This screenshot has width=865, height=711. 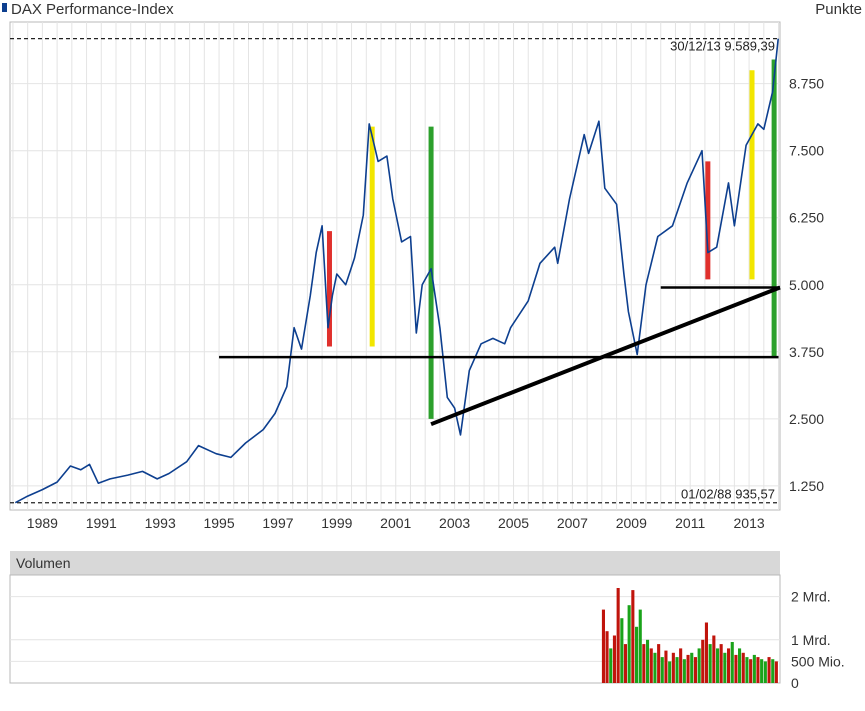 What do you see at coordinates (689, 635) in the screenshot?
I see `volume-bars` at bounding box center [689, 635].